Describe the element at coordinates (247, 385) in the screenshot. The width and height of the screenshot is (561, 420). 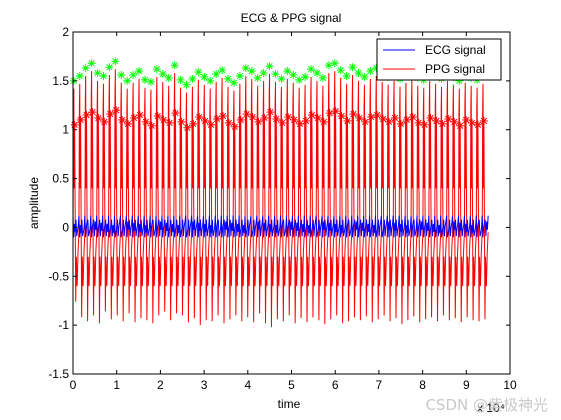
I see `x-tick-label: 4` at that location.